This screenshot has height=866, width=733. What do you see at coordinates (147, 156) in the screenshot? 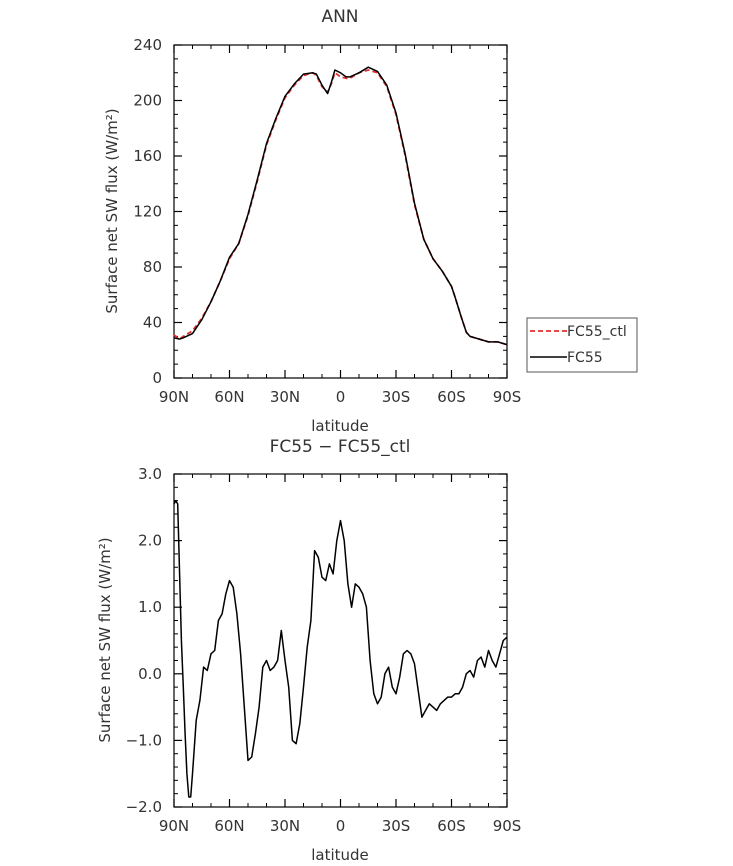
I see `y-tick-label: 160` at bounding box center [147, 156].